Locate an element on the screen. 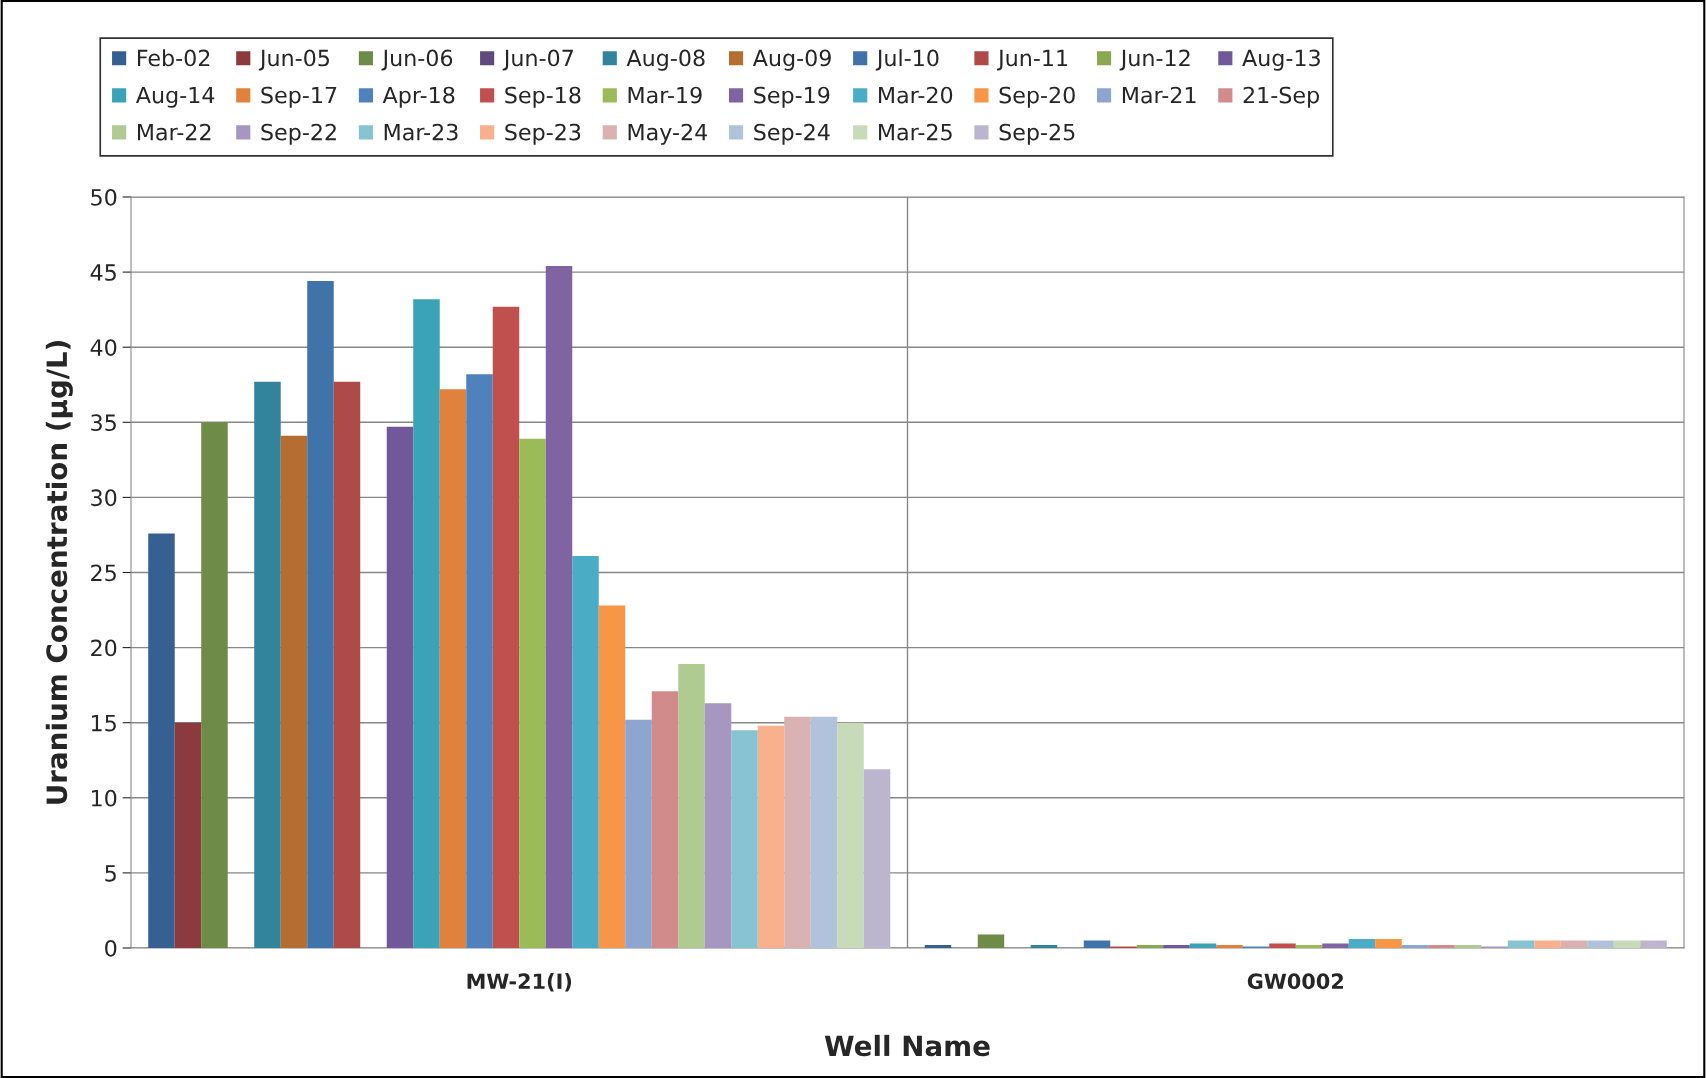 This screenshot has width=1706, height=1078. legend-label: Jun-11 is located at coordinates (1032, 60).